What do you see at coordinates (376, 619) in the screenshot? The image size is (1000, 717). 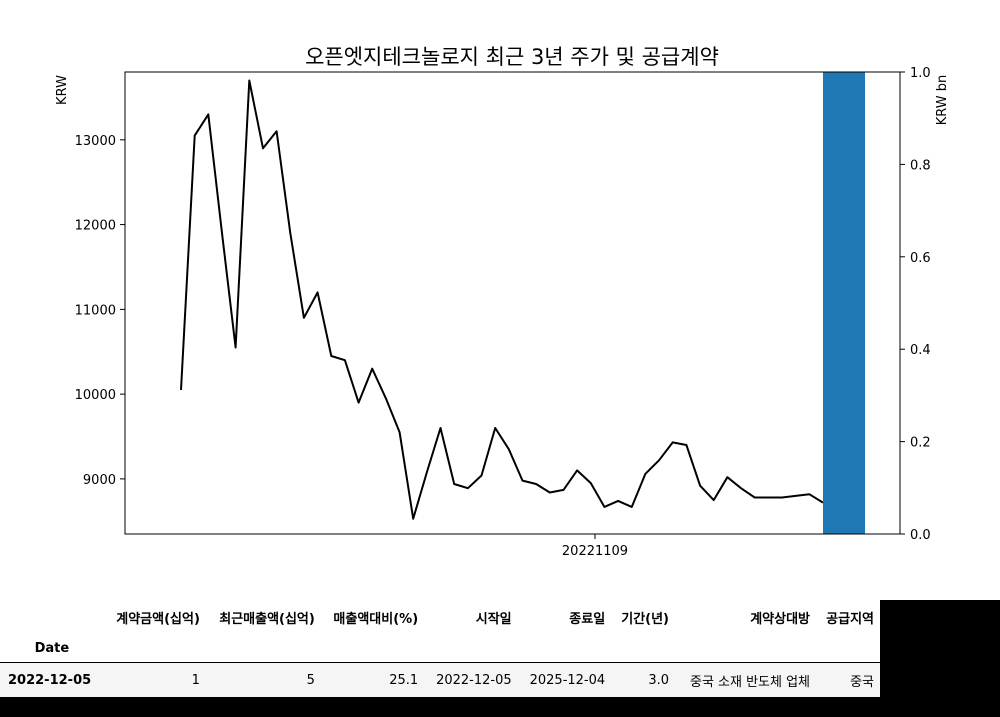 I see `column-header: 매출액대비(%)` at bounding box center [376, 619].